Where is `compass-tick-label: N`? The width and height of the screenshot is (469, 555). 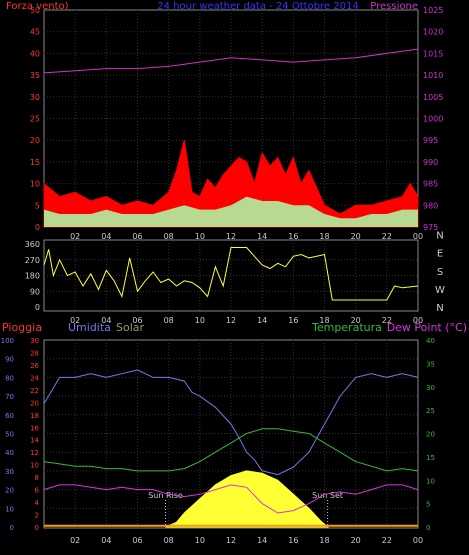
compass-tick-label: N is located at coordinates (439, 308).